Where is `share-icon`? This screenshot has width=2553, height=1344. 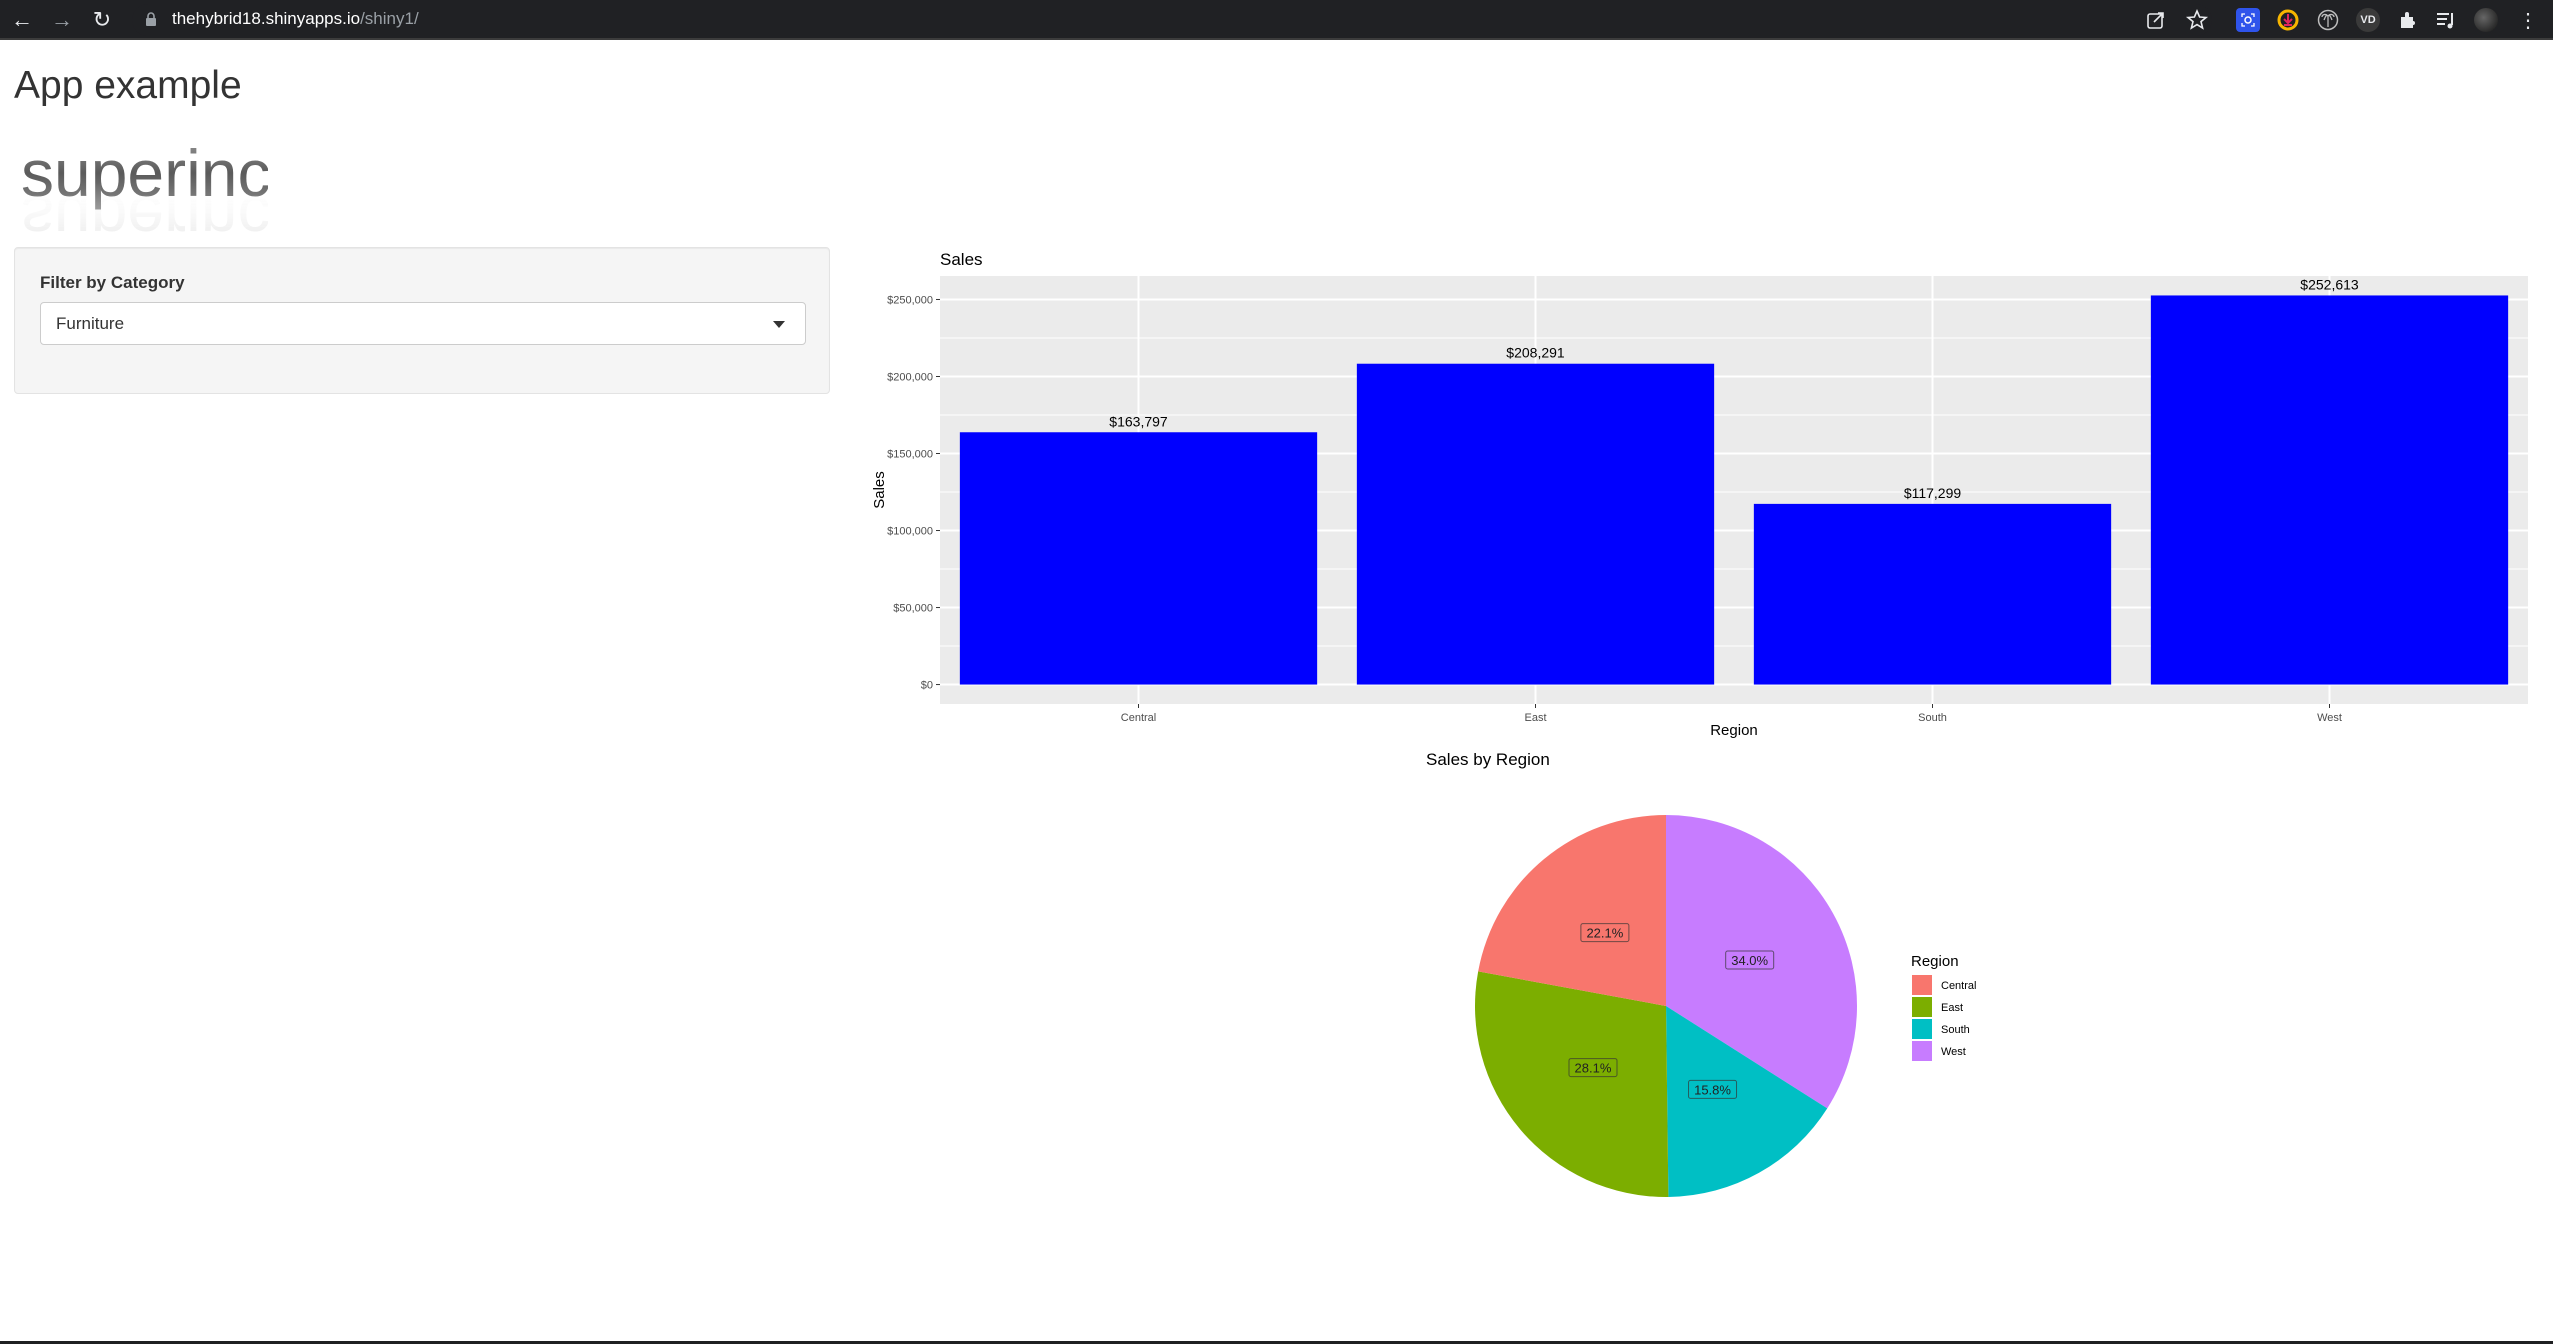 share-icon is located at coordinates (2156, 20).